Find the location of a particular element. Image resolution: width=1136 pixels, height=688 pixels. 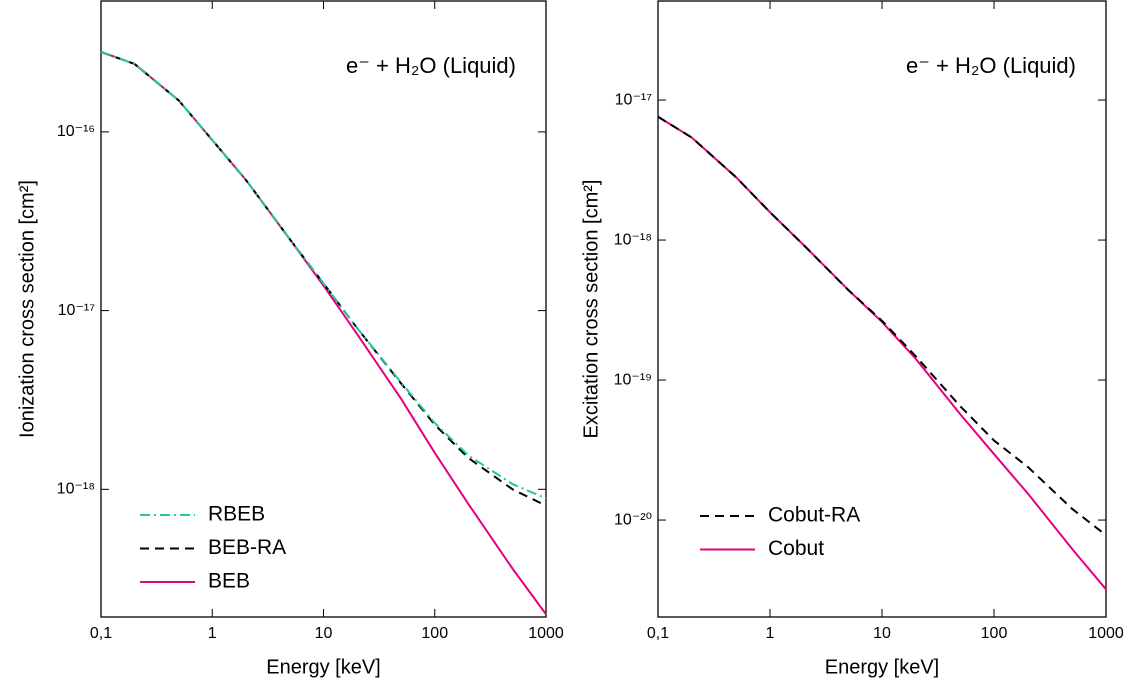

legend-label: BEB-RA is located at coordinates (247, 547).